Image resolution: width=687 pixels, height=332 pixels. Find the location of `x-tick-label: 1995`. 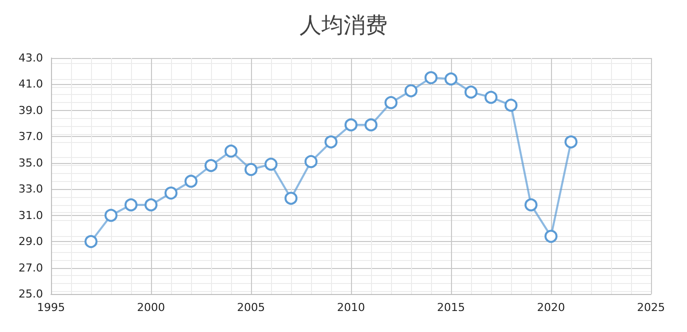

x-tick-label: 1995 is located at coordinates (51, 307).